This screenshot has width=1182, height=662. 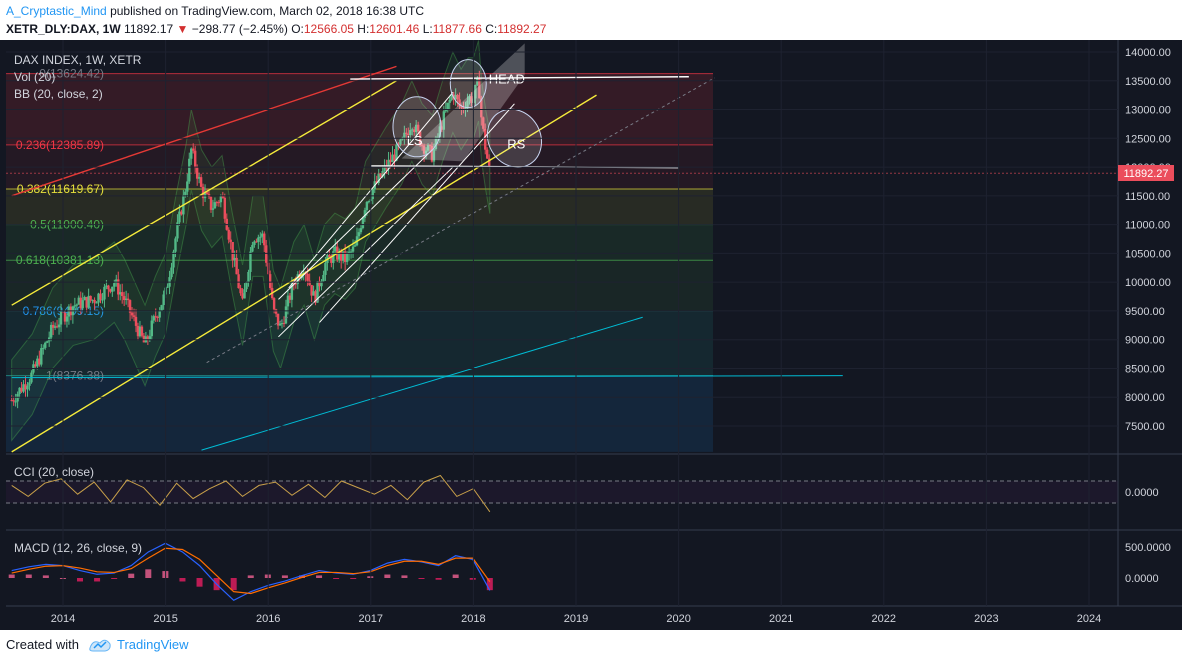 I want to click on price-change: −298.77 (−2.45%), so click(x=239, y=29).